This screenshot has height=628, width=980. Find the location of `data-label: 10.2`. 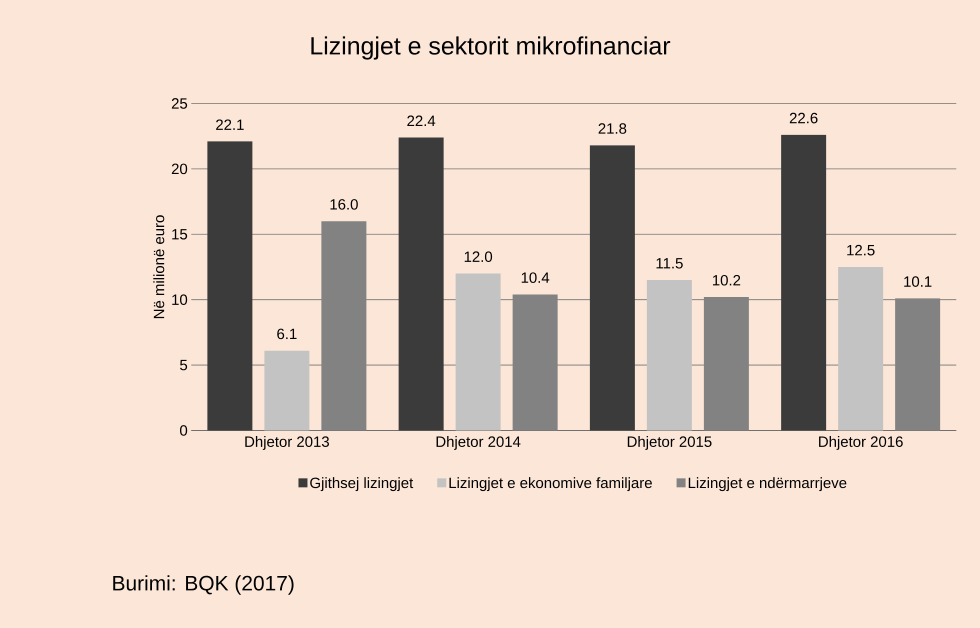

data-label: 10.2 is located at coordinates (726, 280).